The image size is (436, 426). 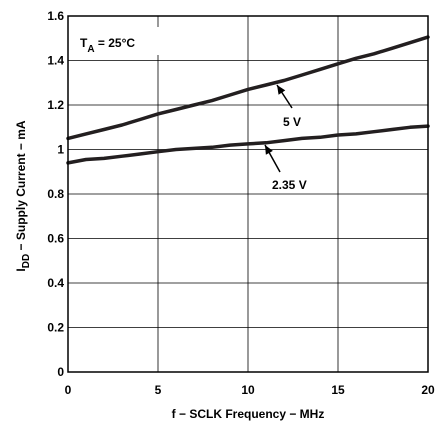 I want to click on y-tick-labels: 0 0.2 0.4 0.6 0.8 1 1.2 1.4 1.6, so click(x=55, y=194).